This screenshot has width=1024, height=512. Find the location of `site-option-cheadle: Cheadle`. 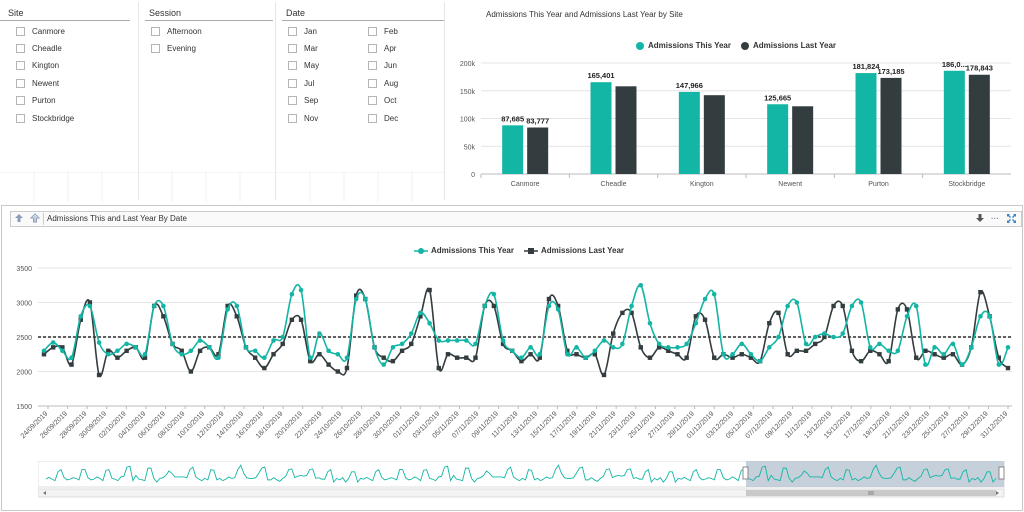

site-option-cheadle: Cheadle is located at coordinates (39, 48).